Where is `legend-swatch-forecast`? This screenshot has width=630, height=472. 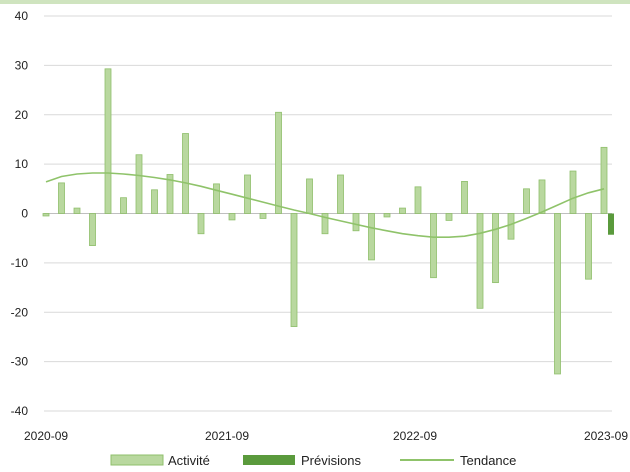 legend-swatch-forecast is located at coordinates (269, 460).